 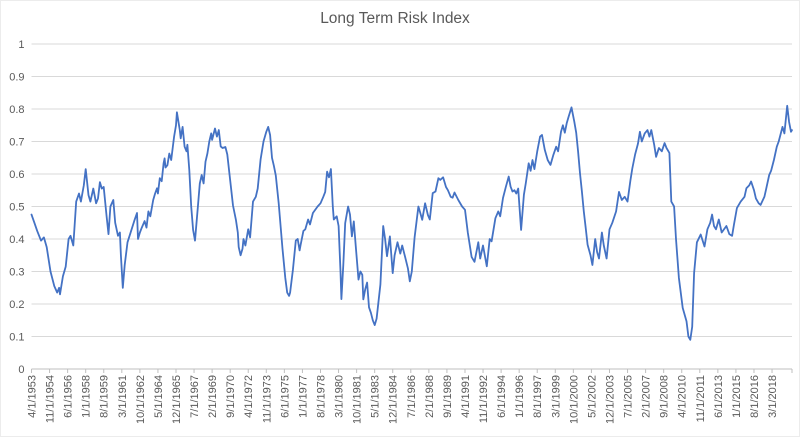 I want to click on x-axis-label: 10/1/1981, so click(x=358, y=399).